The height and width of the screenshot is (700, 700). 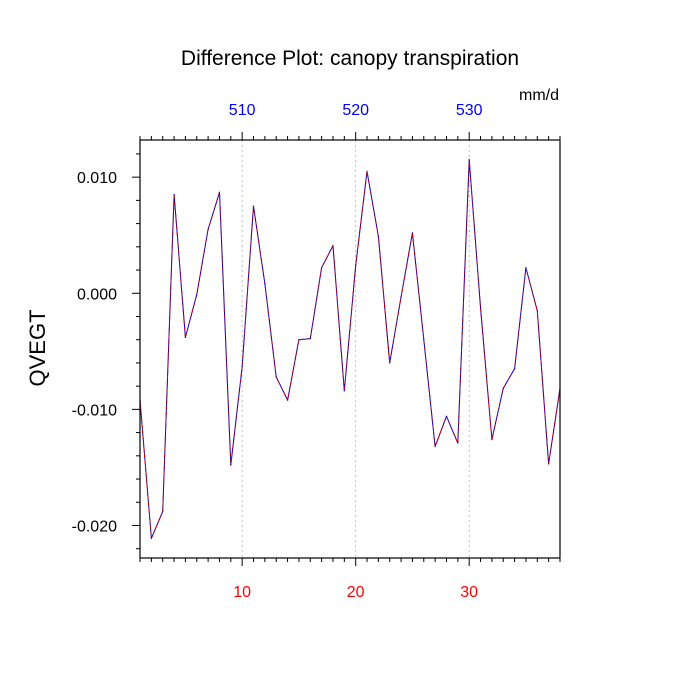 What do you see at coordinates (37, 347) in the screenshot?
I see `y-axis-label: QVEGT` at bounding box center [37, 347].